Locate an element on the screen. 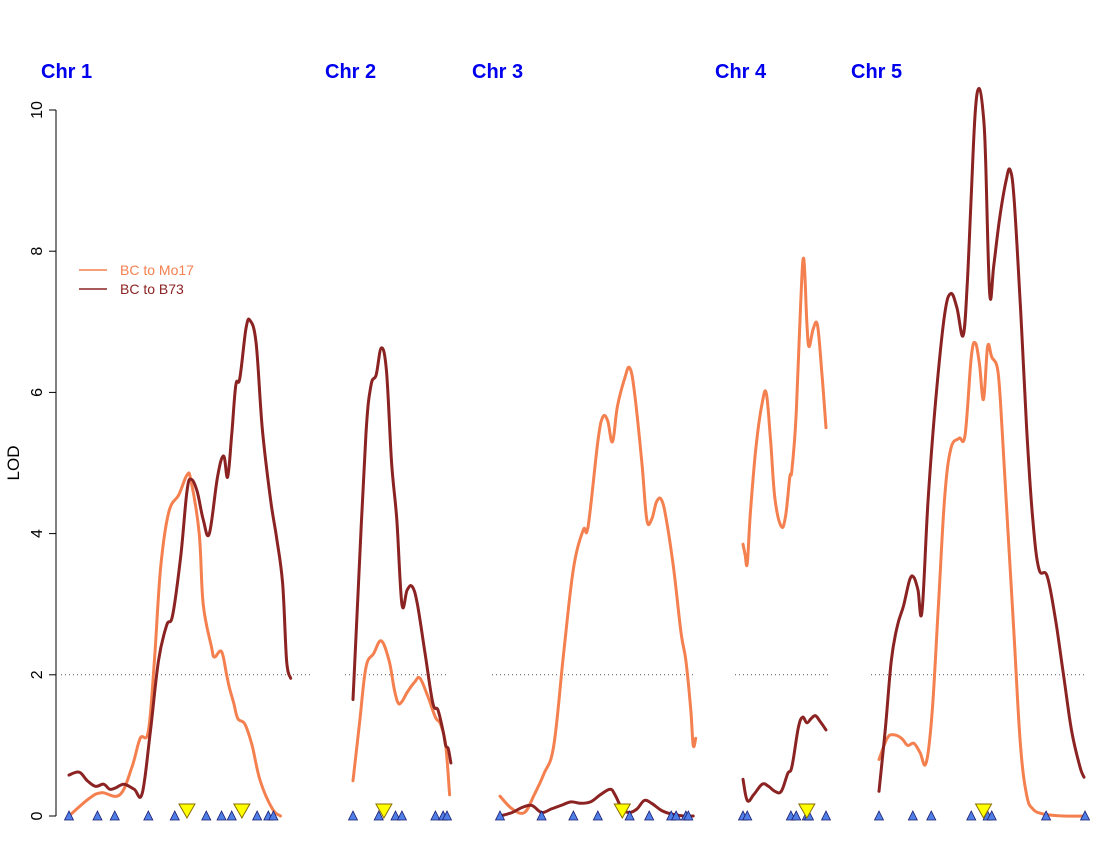  y-axis-title: LOD is located at coordinates (13, 463).